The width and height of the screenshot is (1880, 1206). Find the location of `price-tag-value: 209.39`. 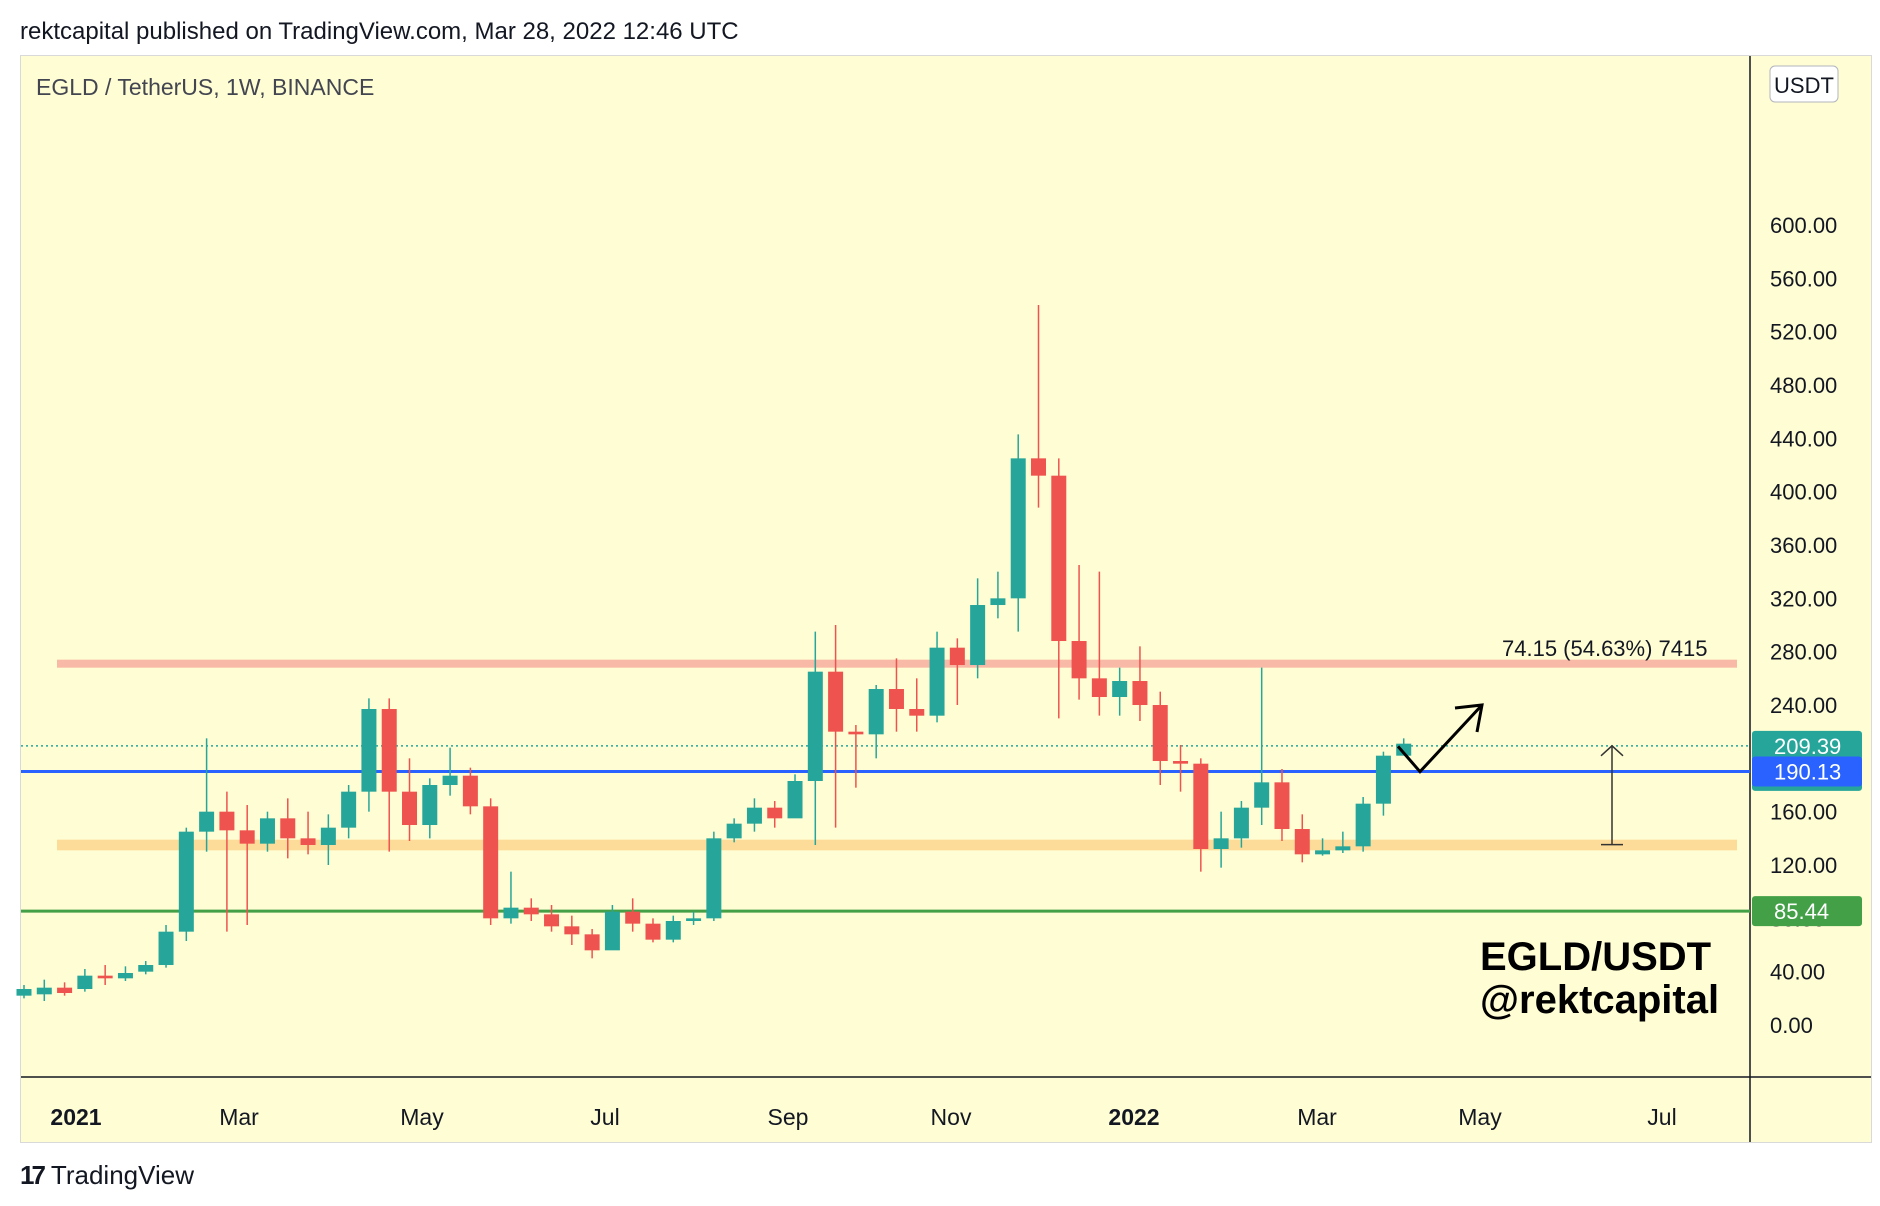

price-tag-value: 209.39 is located at coordinates (1807, 746).